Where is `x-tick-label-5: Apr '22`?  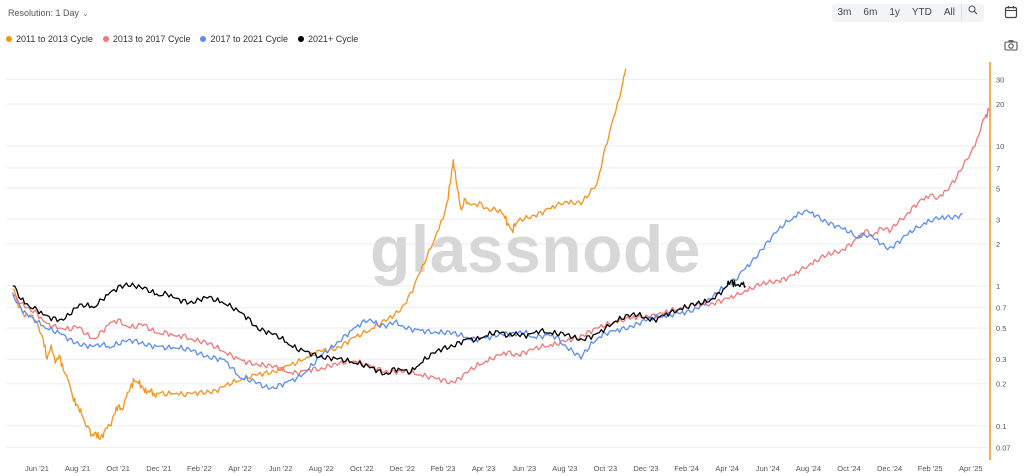 x-tick-label-5: Apr '22 is located at coordinates (240, 468).